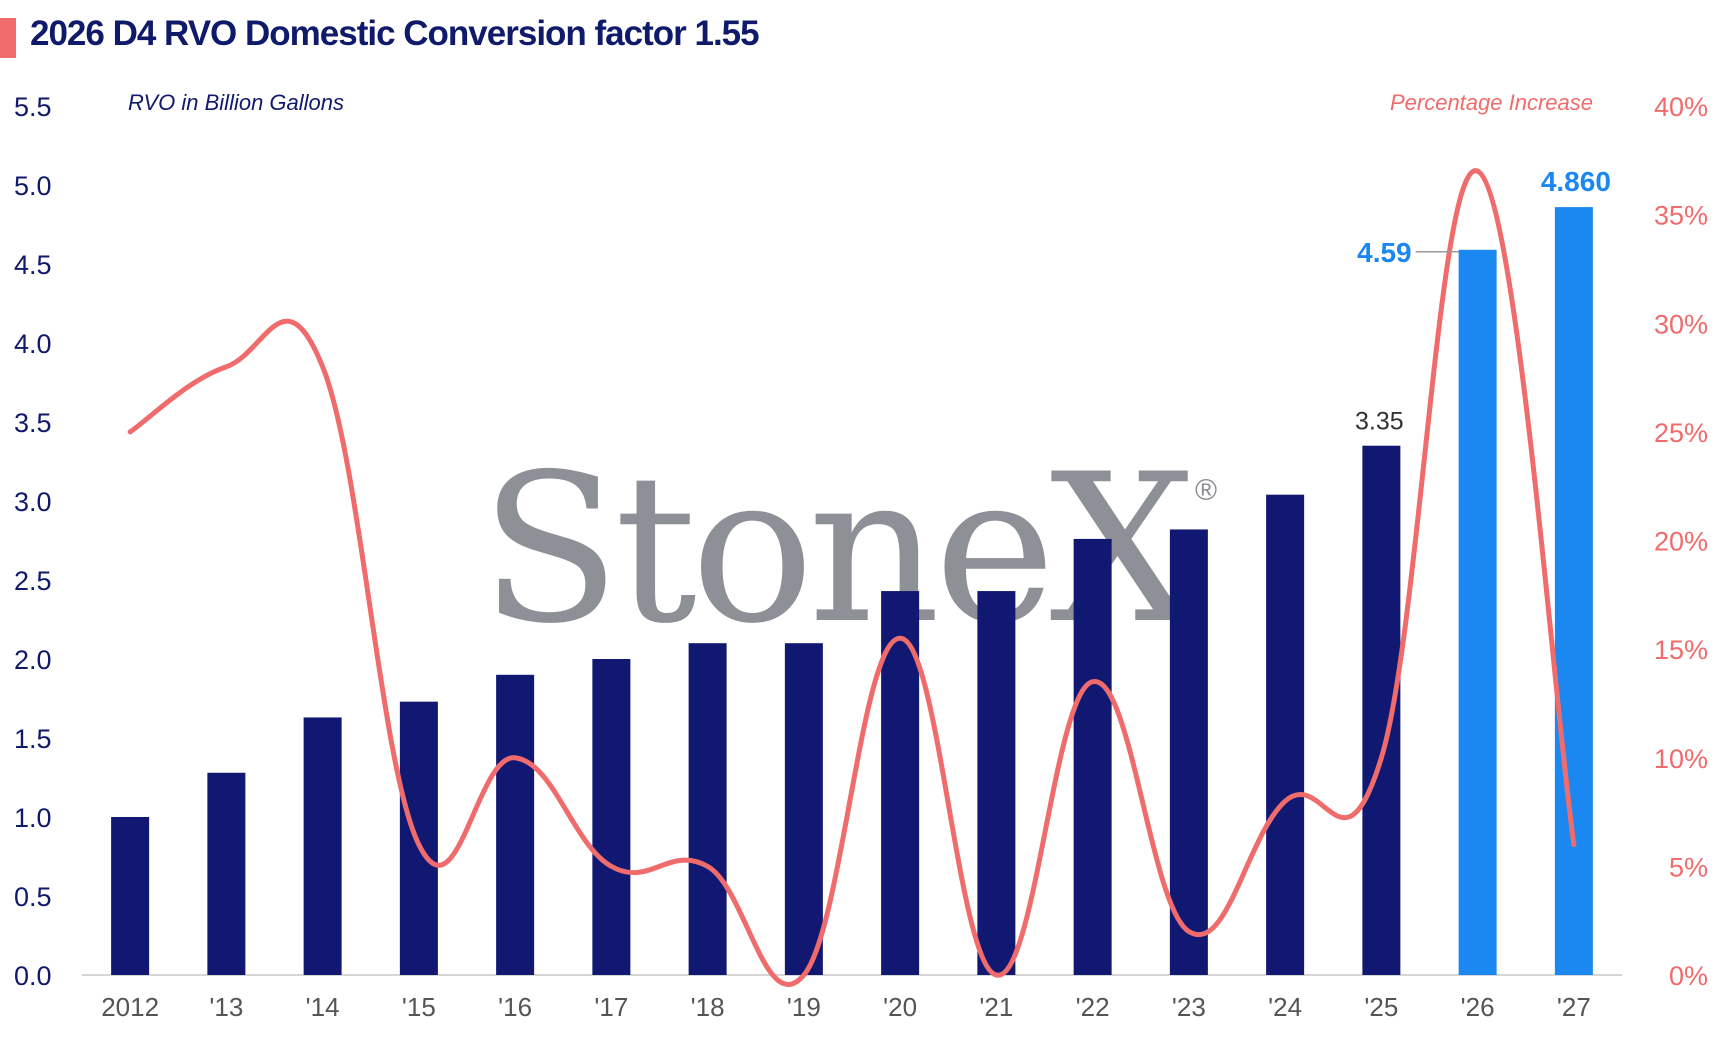 The width and height of the screenshot is (1716, 1040). What do you see at coordinates (1681, 216) in the screenshot?
I see `right-axis-tick-label: 35%` at bounding box center [1681, 216].